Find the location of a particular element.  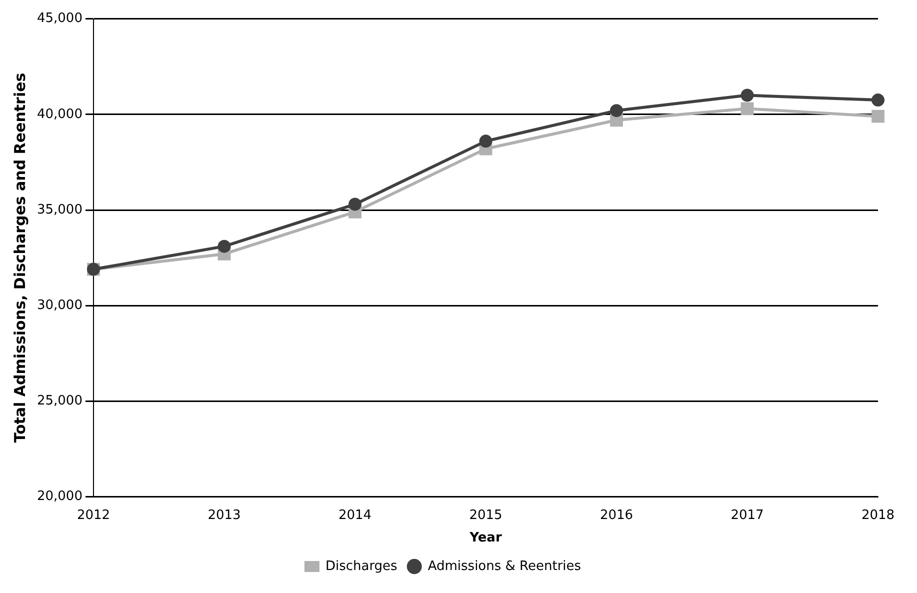

legend-label: Admissions & Reentries is located at coordinates (505, 566).